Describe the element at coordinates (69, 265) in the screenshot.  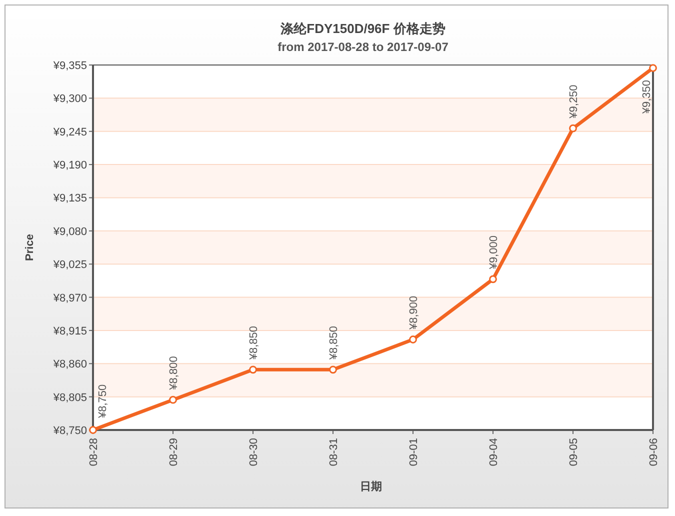
I see `y-tick-label: ¥9,025` at that location.